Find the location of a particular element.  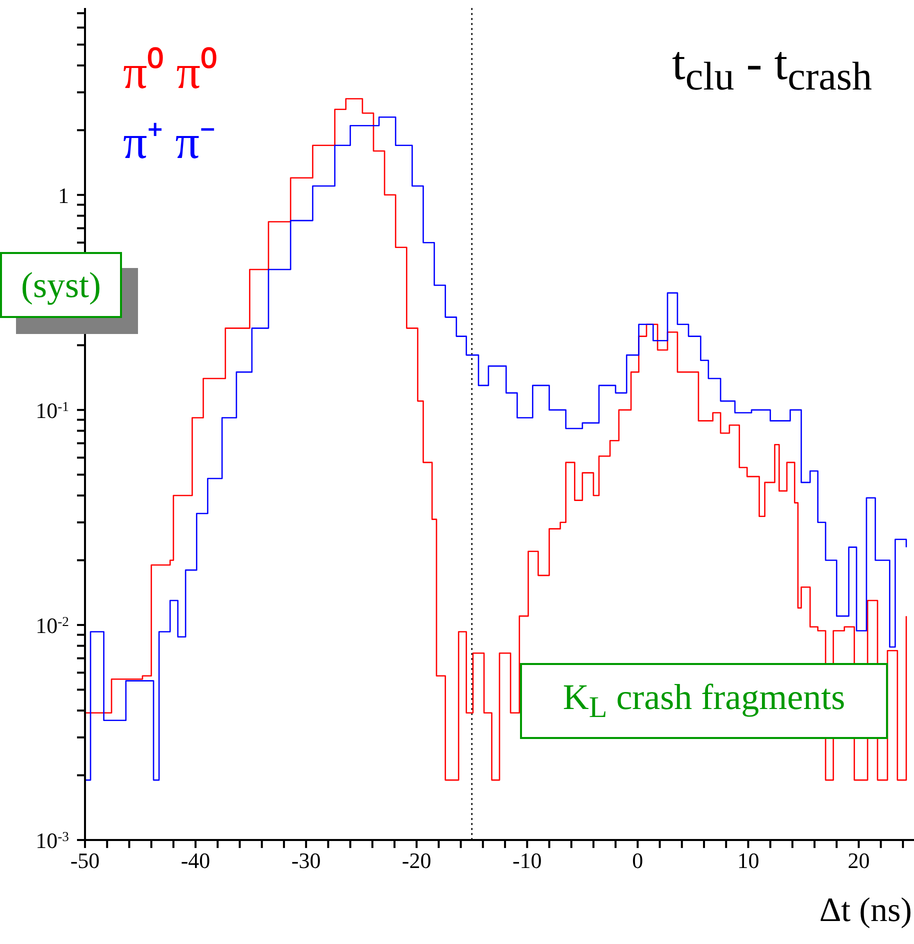

x-tick-label: 20 is located at coordinates (859, 860).